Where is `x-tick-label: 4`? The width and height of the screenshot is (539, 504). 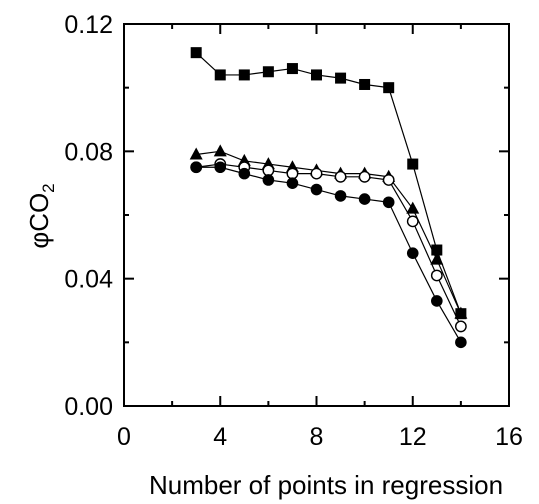
x-tick-label: 4 is located at coordinates (220, 437).